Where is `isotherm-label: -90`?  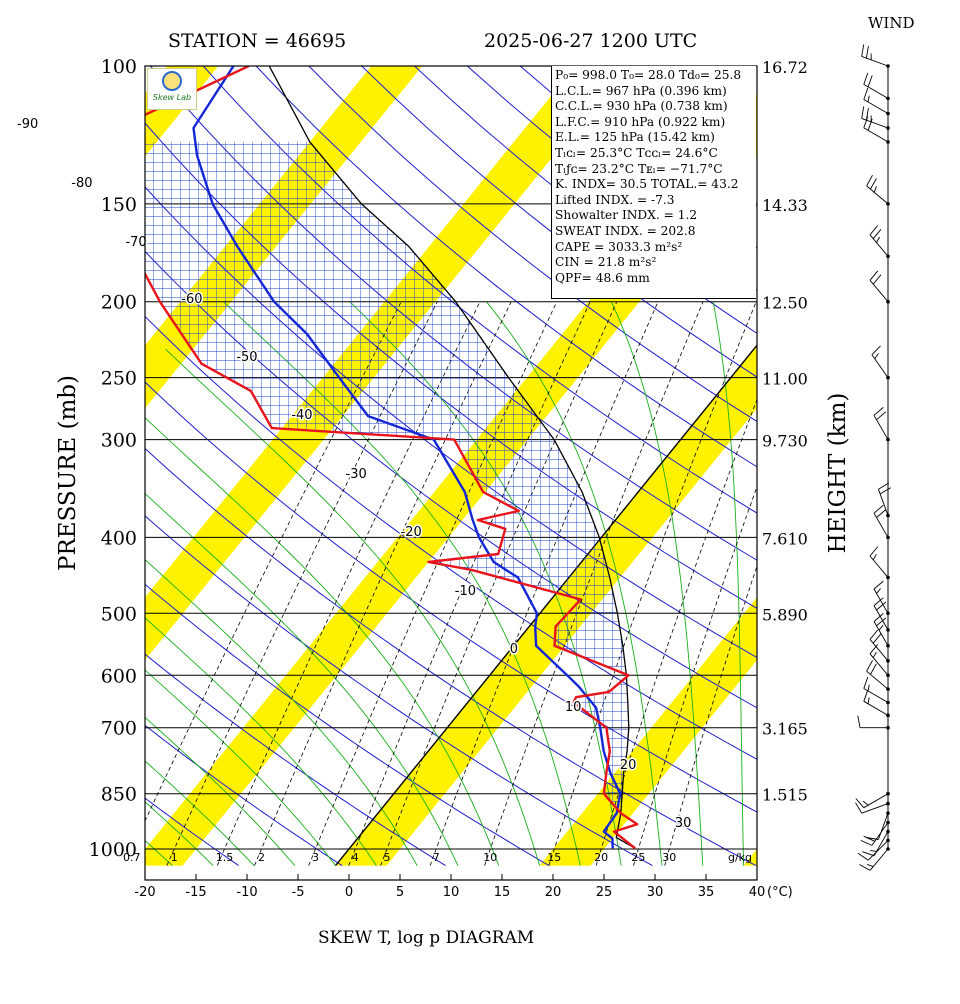
isotherm-label: -90 is located at coordinates (27, 124).